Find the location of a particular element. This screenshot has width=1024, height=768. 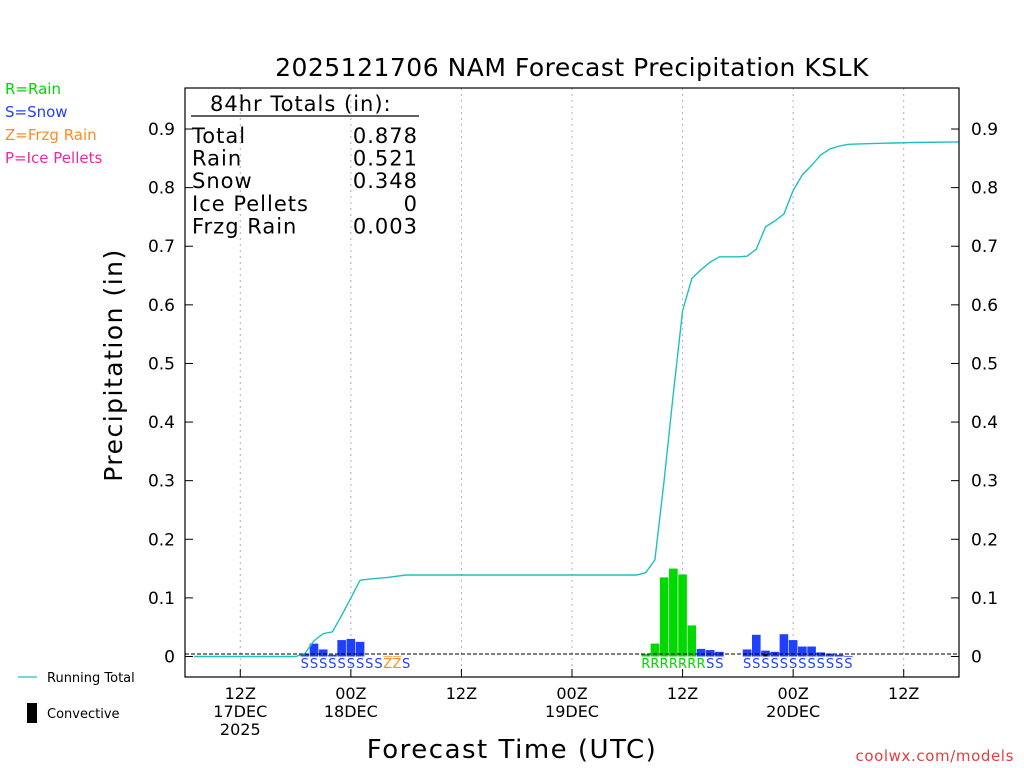

y-tick-label-left: 0.3 is located at coordinates (161, 482).